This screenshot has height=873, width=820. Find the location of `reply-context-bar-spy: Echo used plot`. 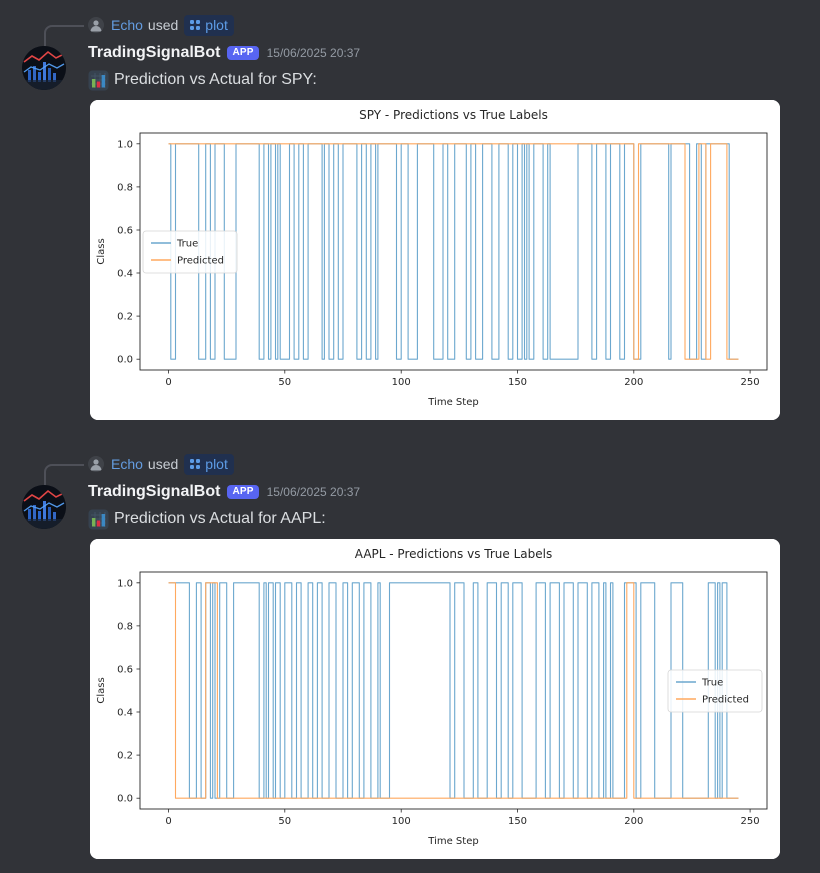

reply-context-bar-spy: Echo used plot is located at coordinates (454, 25).